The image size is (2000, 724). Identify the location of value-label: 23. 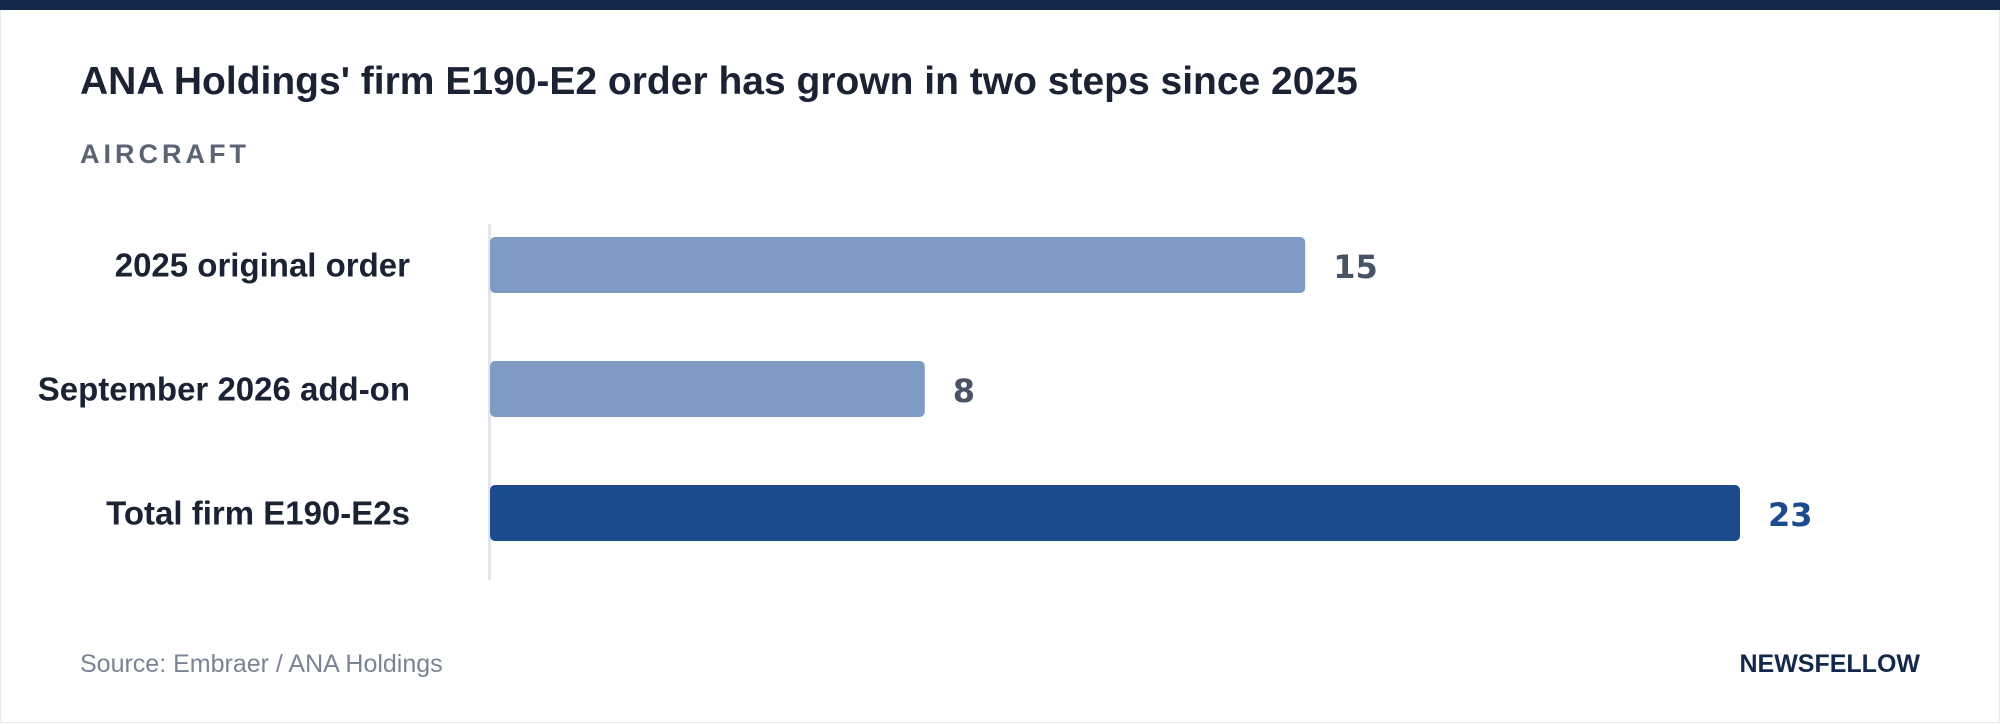
(1790, 515).